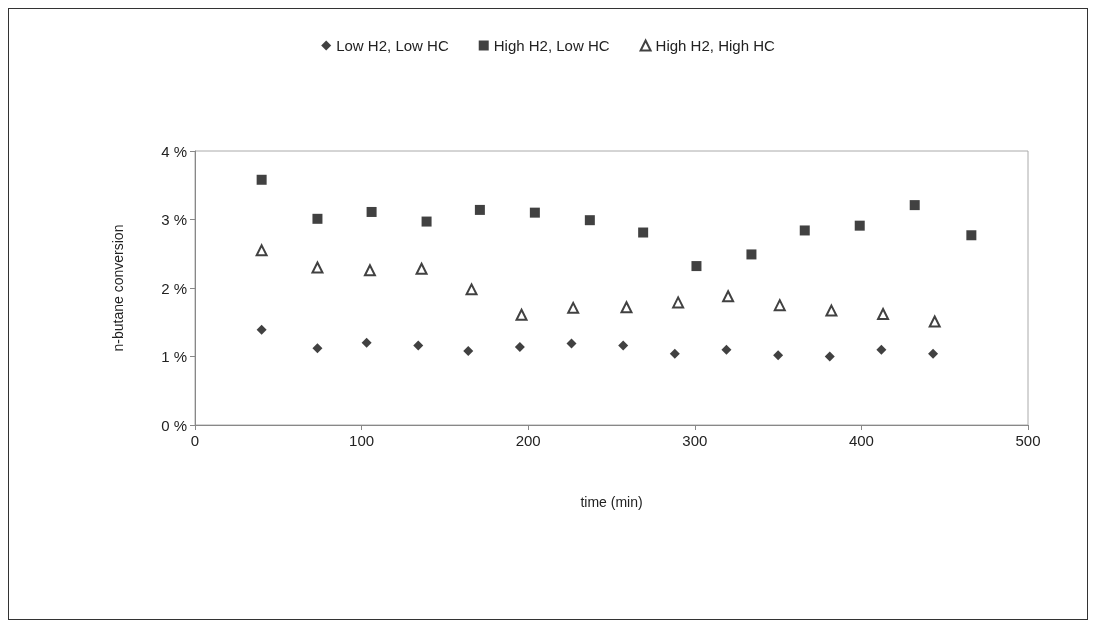 The image size is (1096, 623). What do you see at coordinates (195, 440) in the screenshot?
I see `x-tick-label: 0` at bounding box center [195, 440].